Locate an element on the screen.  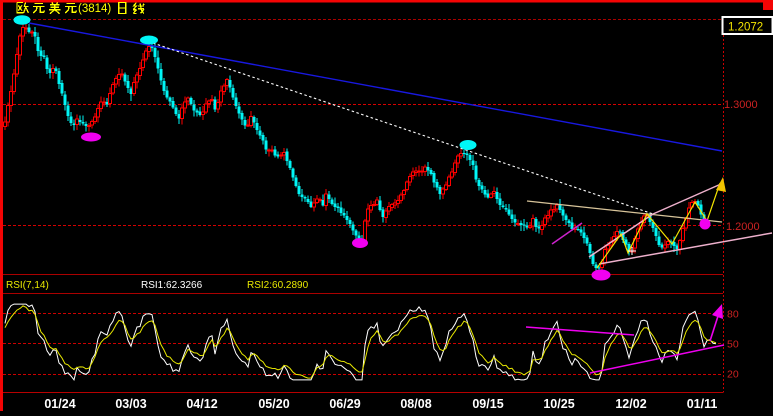
svg-text: RSI(7,14) is located at coordinates (27, 285).